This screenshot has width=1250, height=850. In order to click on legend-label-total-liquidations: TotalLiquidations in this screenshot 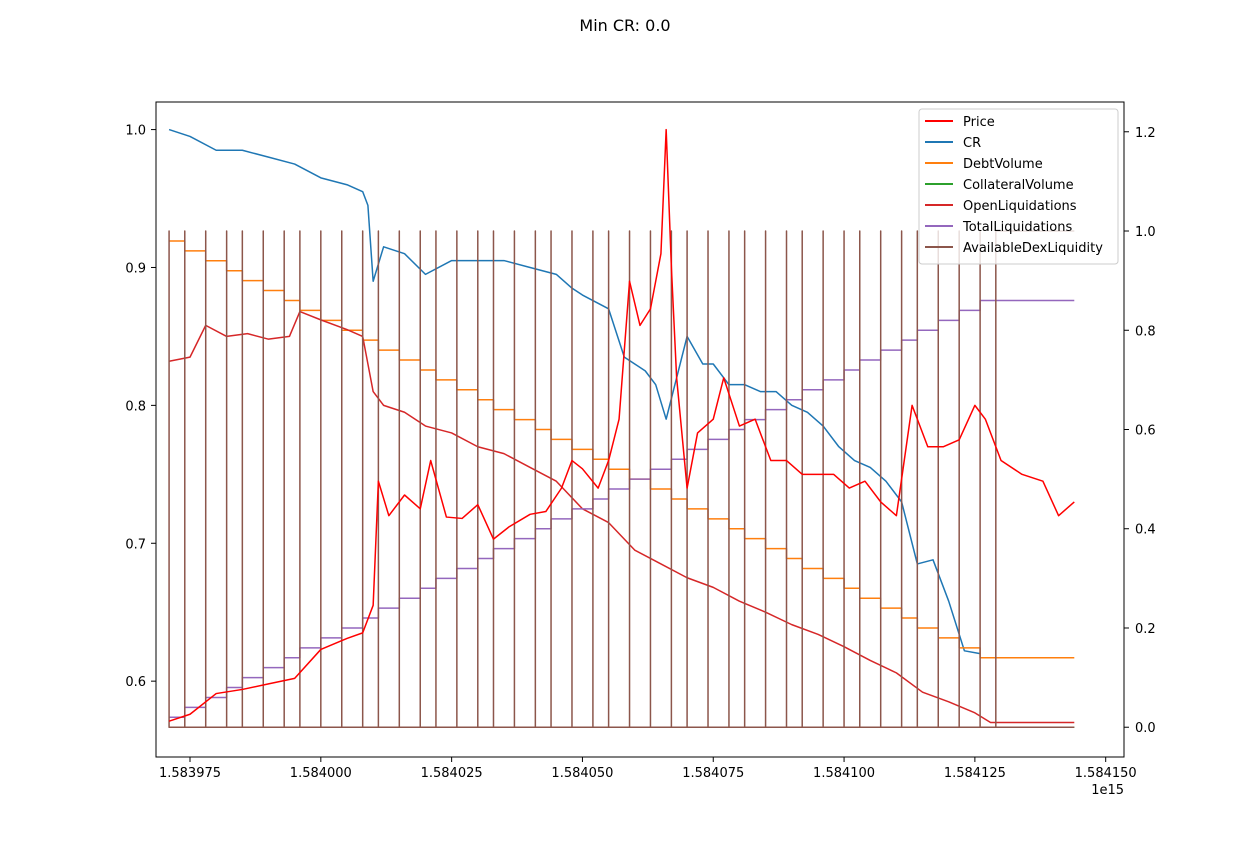, I will do `click(1017, 227)`.